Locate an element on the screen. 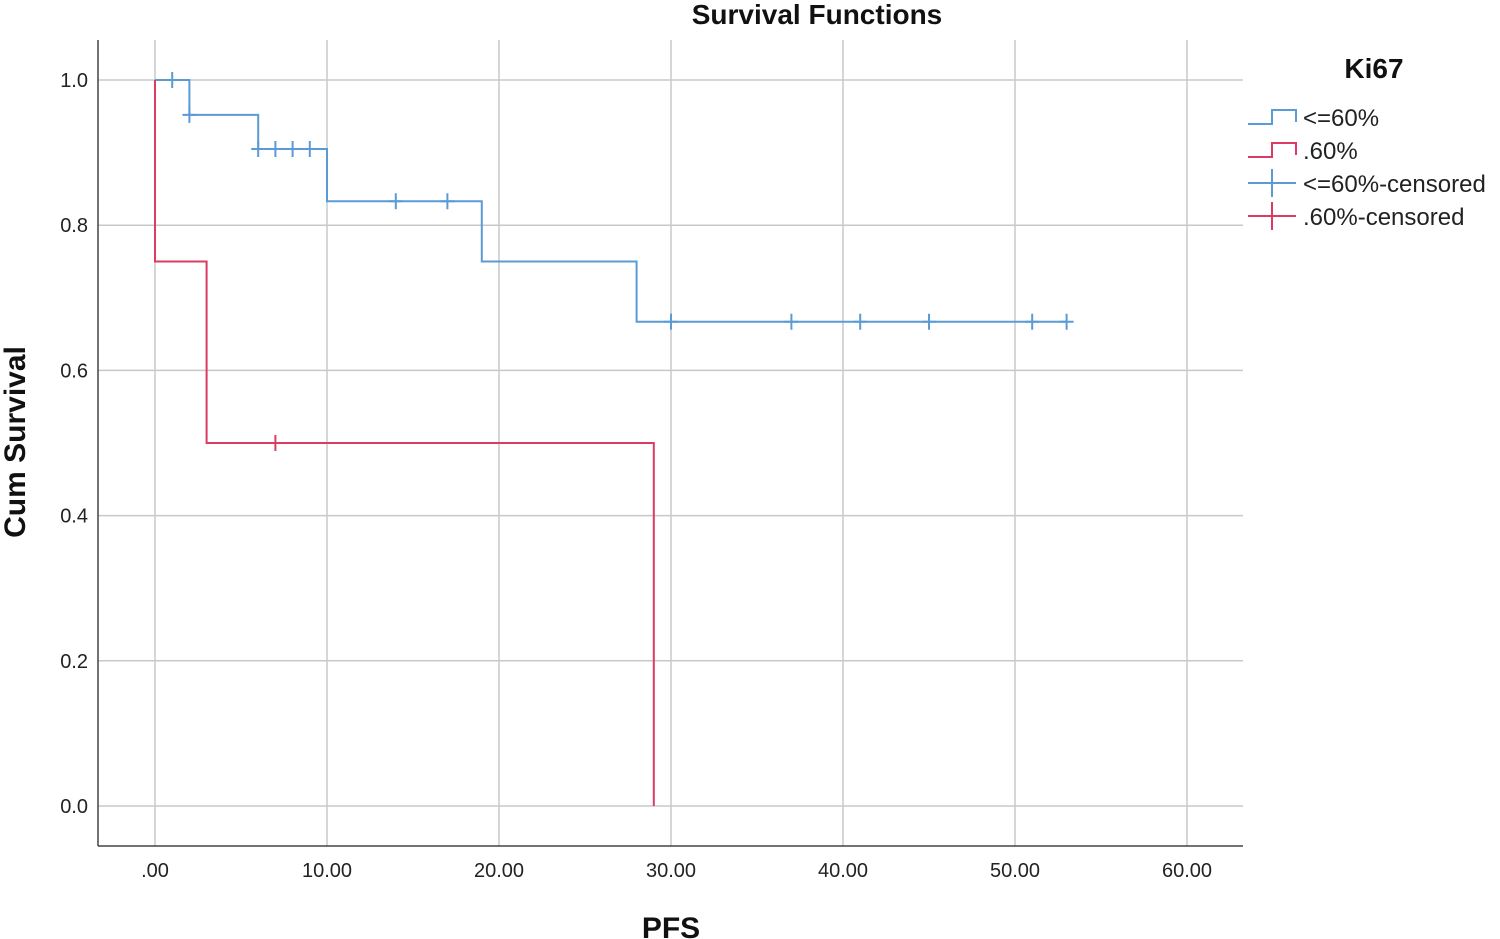 This screenshot has height=939, width=1500. legend-items: <=60% .60% <=60%-censored .60%-censored is located at coordinates (1367, 168).